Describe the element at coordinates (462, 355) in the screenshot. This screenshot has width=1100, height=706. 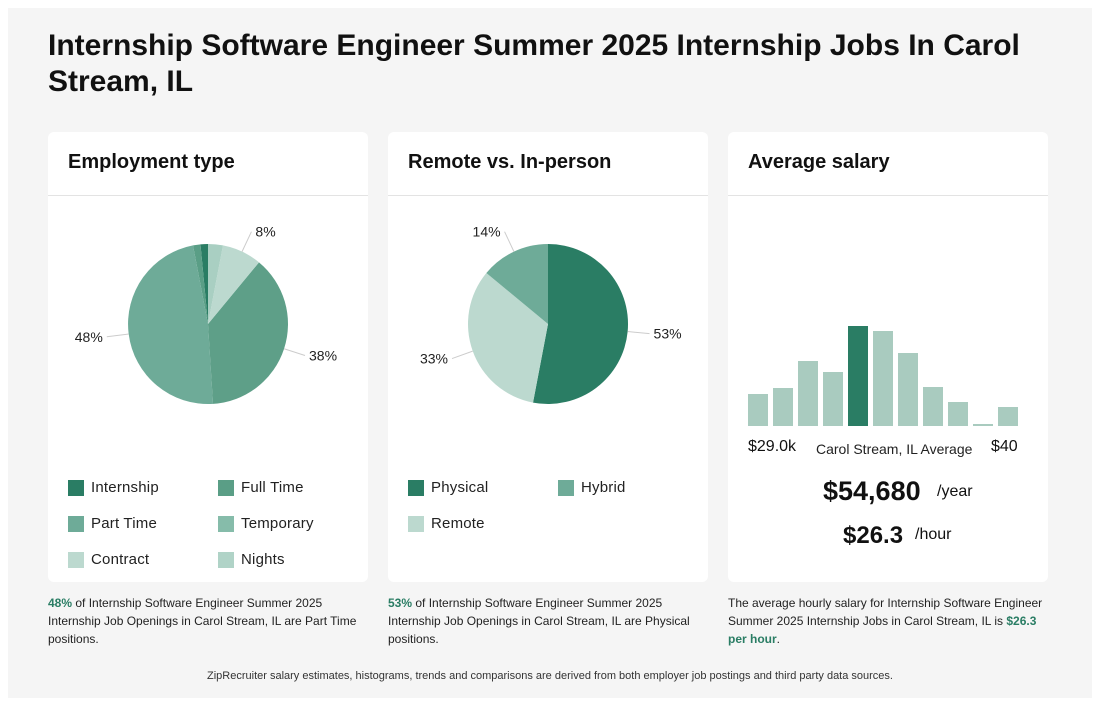
I see `remote-leader-remote` at that location.